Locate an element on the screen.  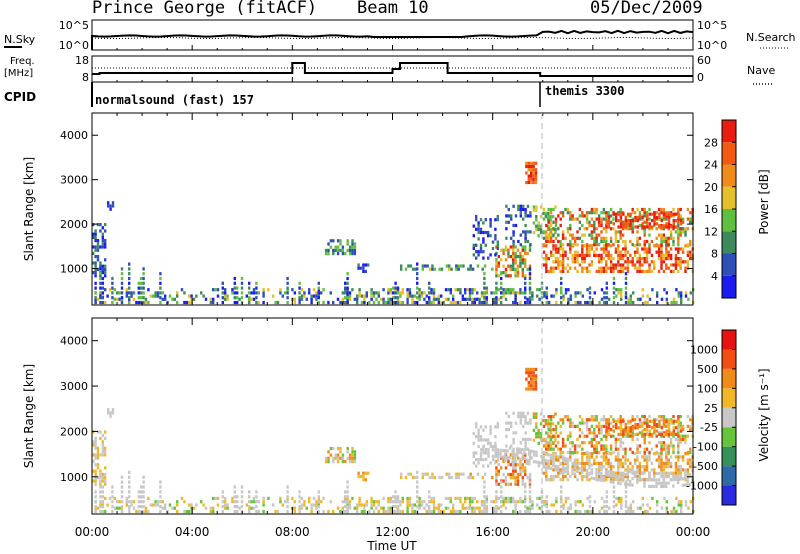
colorbar-tick-label: 8 is located at coordinates (714, 254).